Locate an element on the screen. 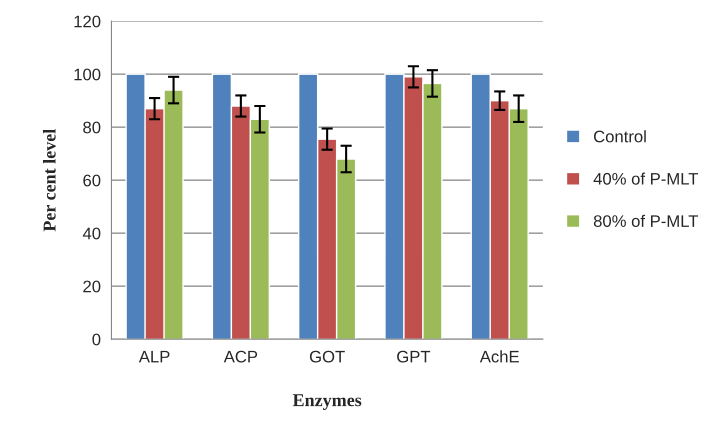  x-tick-label: GPT is located at coordinates (413, 356).